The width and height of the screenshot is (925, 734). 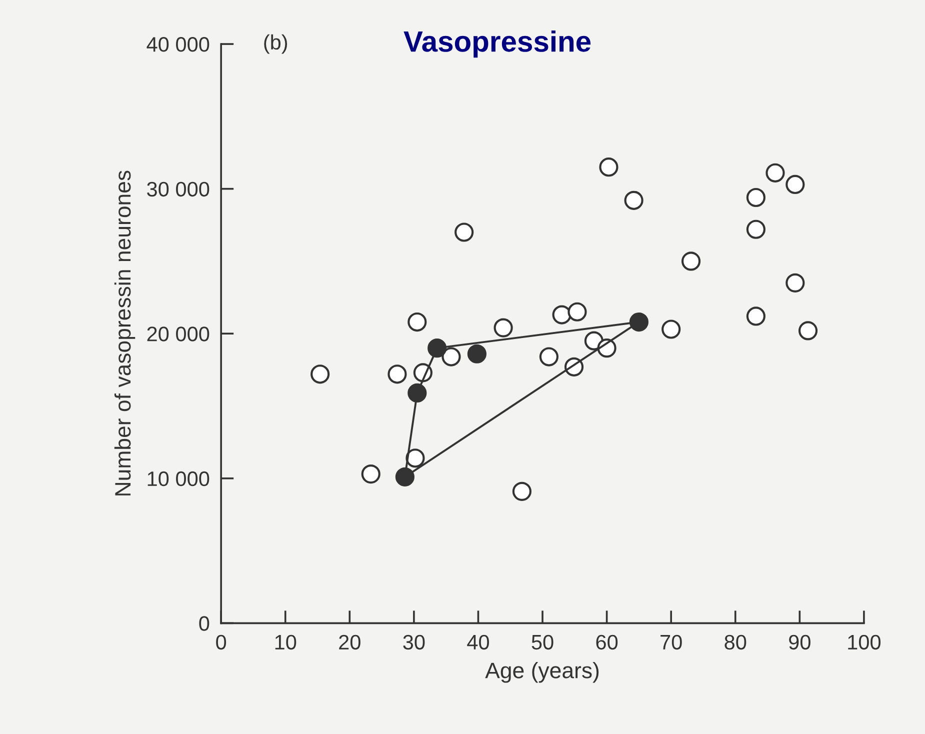 What do you see at coordinates (607, 642) in the screenshot?
I see `x-tick-label: 60` at bounding box center [607, 642].